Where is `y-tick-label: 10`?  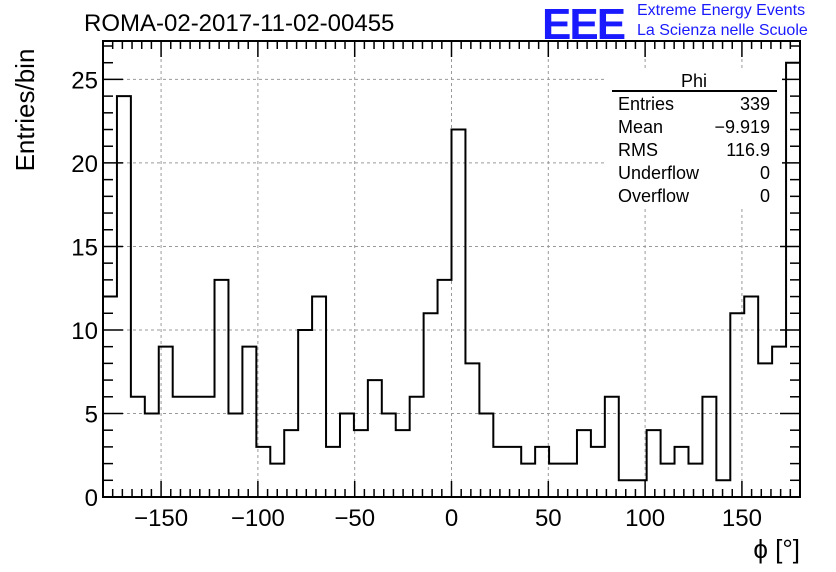 y-tick-label: 10 is located at coordinates (84, 331).